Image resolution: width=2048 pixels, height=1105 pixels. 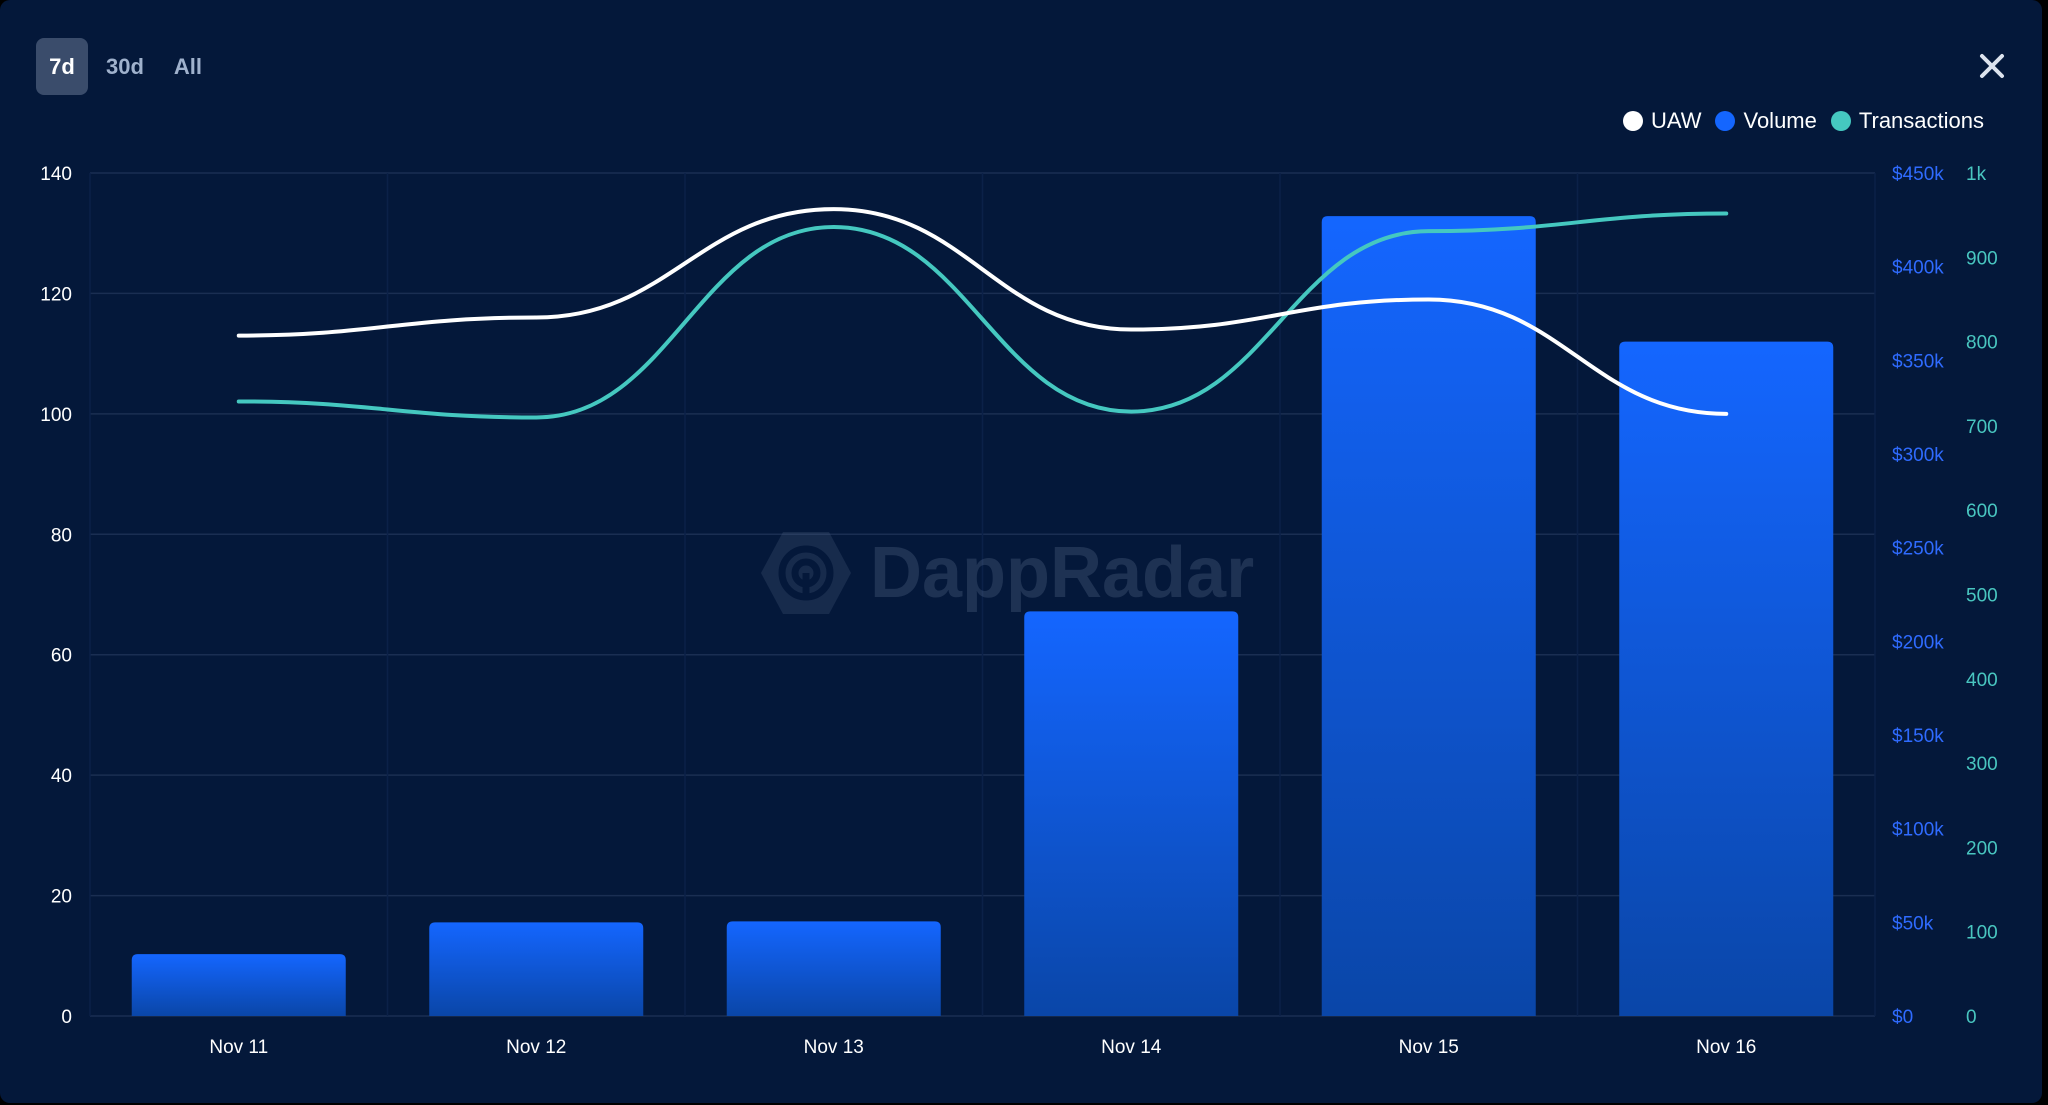 I want to click on legend-item-volume: Volume, so click(x=1766, y=121).